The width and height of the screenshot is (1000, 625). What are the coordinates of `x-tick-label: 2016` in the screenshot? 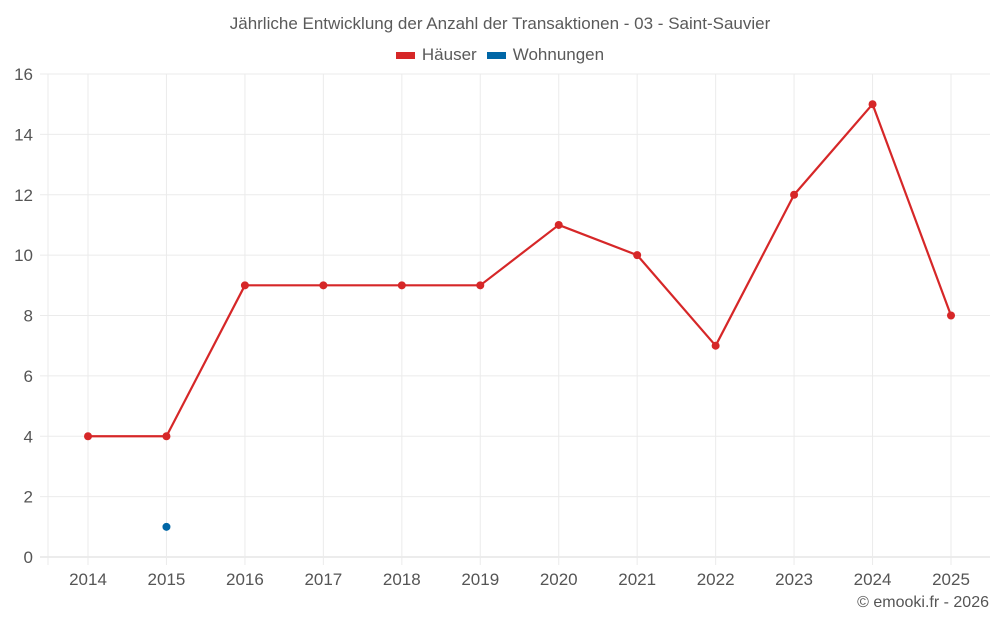 It's located at (245, 579).